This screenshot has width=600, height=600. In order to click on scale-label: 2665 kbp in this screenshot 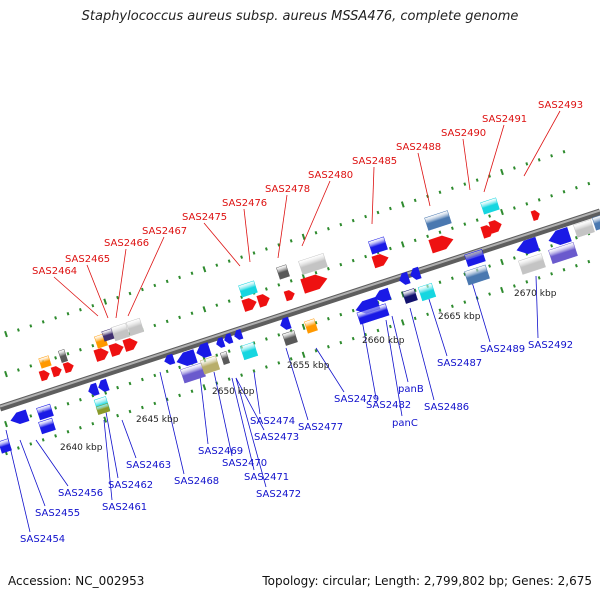, I will do `click(459, 317)`.